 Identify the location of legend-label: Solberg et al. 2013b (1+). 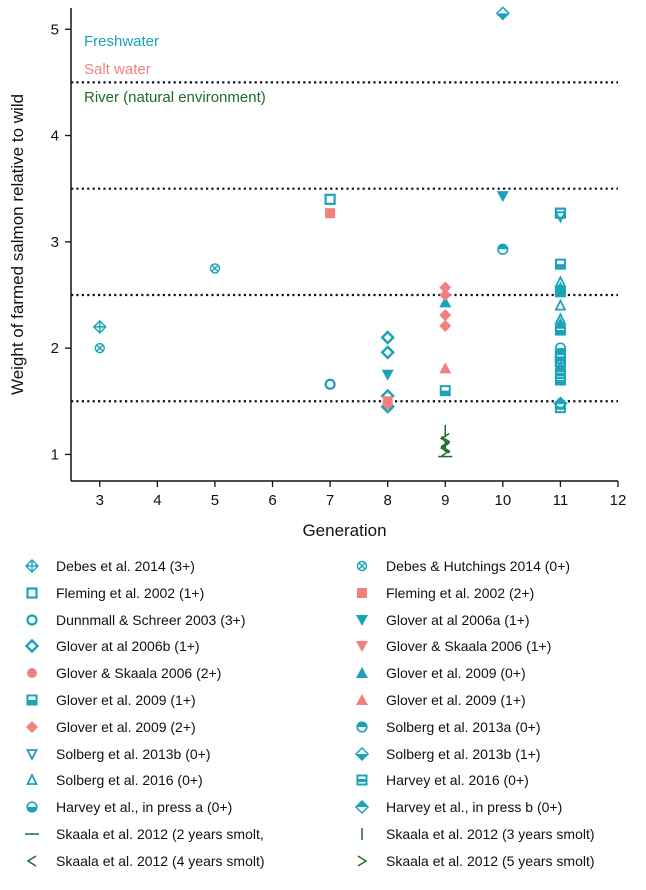
(463, 753).